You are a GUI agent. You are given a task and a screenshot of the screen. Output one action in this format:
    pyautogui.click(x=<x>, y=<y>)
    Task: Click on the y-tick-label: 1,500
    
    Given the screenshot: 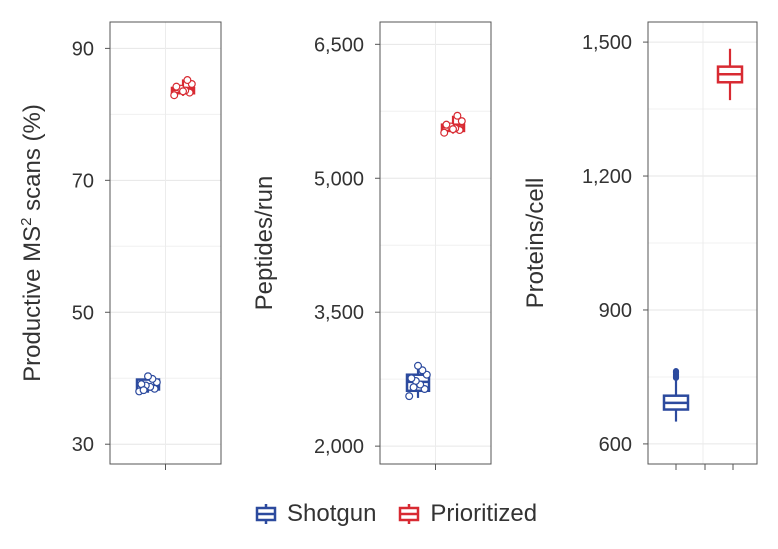 What is the action you would take?
    pyautogui.click(x=607, y=43)
    